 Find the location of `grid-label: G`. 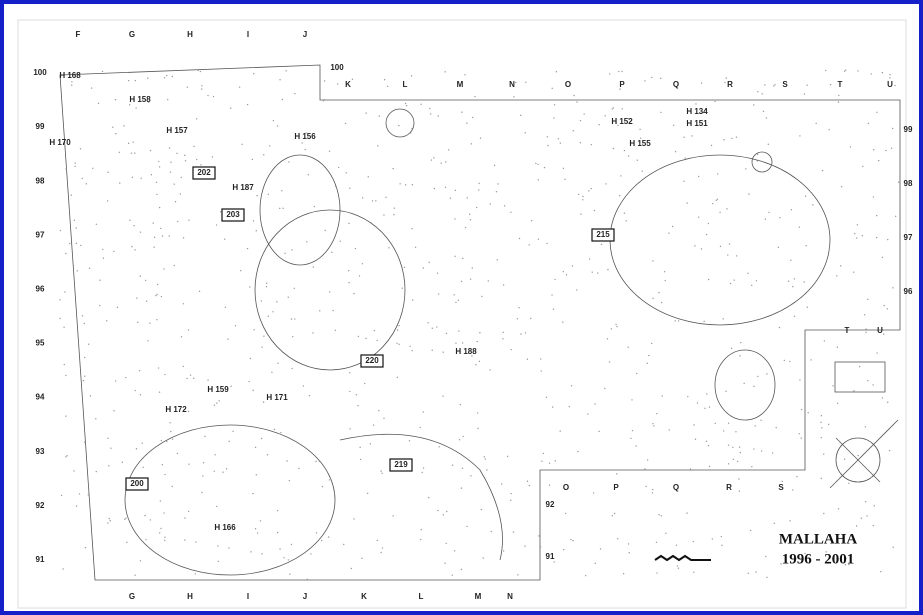

grid-label: G is located at coordinates (132, 34).